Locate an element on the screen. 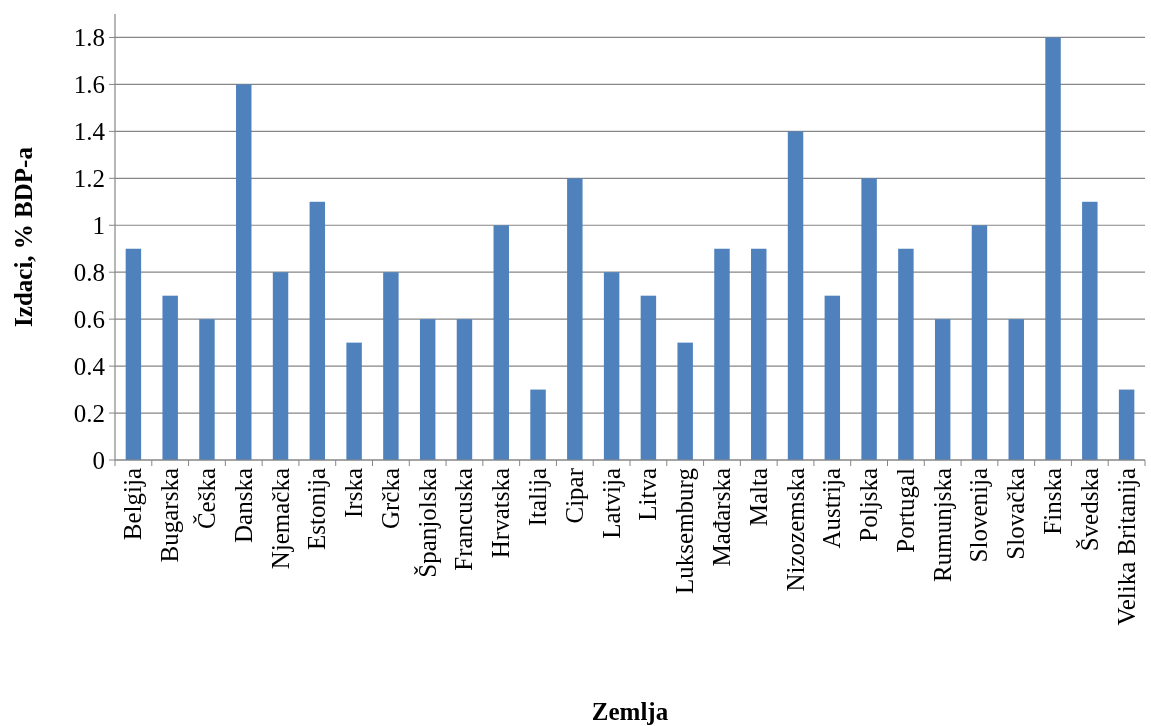 Image resolution: width=1151 pixels, height=726 pixels. x-tick-label: Slovenija is located at coordinates (979, 515).